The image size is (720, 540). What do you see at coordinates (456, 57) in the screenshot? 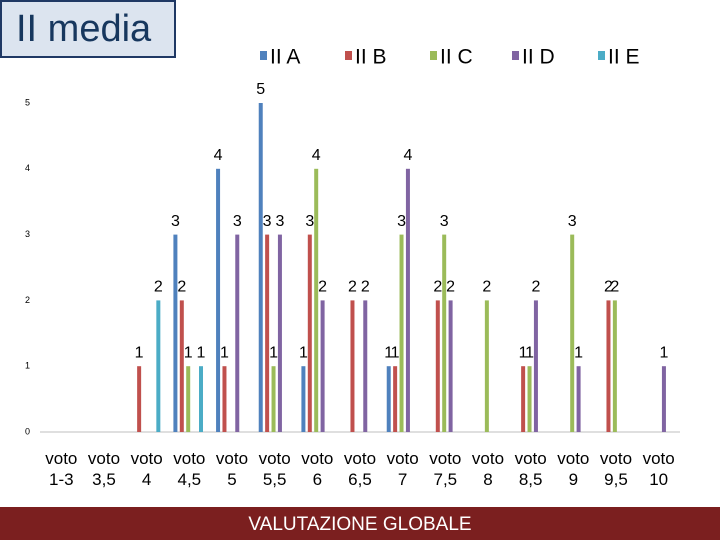
I see `legend-label: II C` at bounding box center [456, 57].